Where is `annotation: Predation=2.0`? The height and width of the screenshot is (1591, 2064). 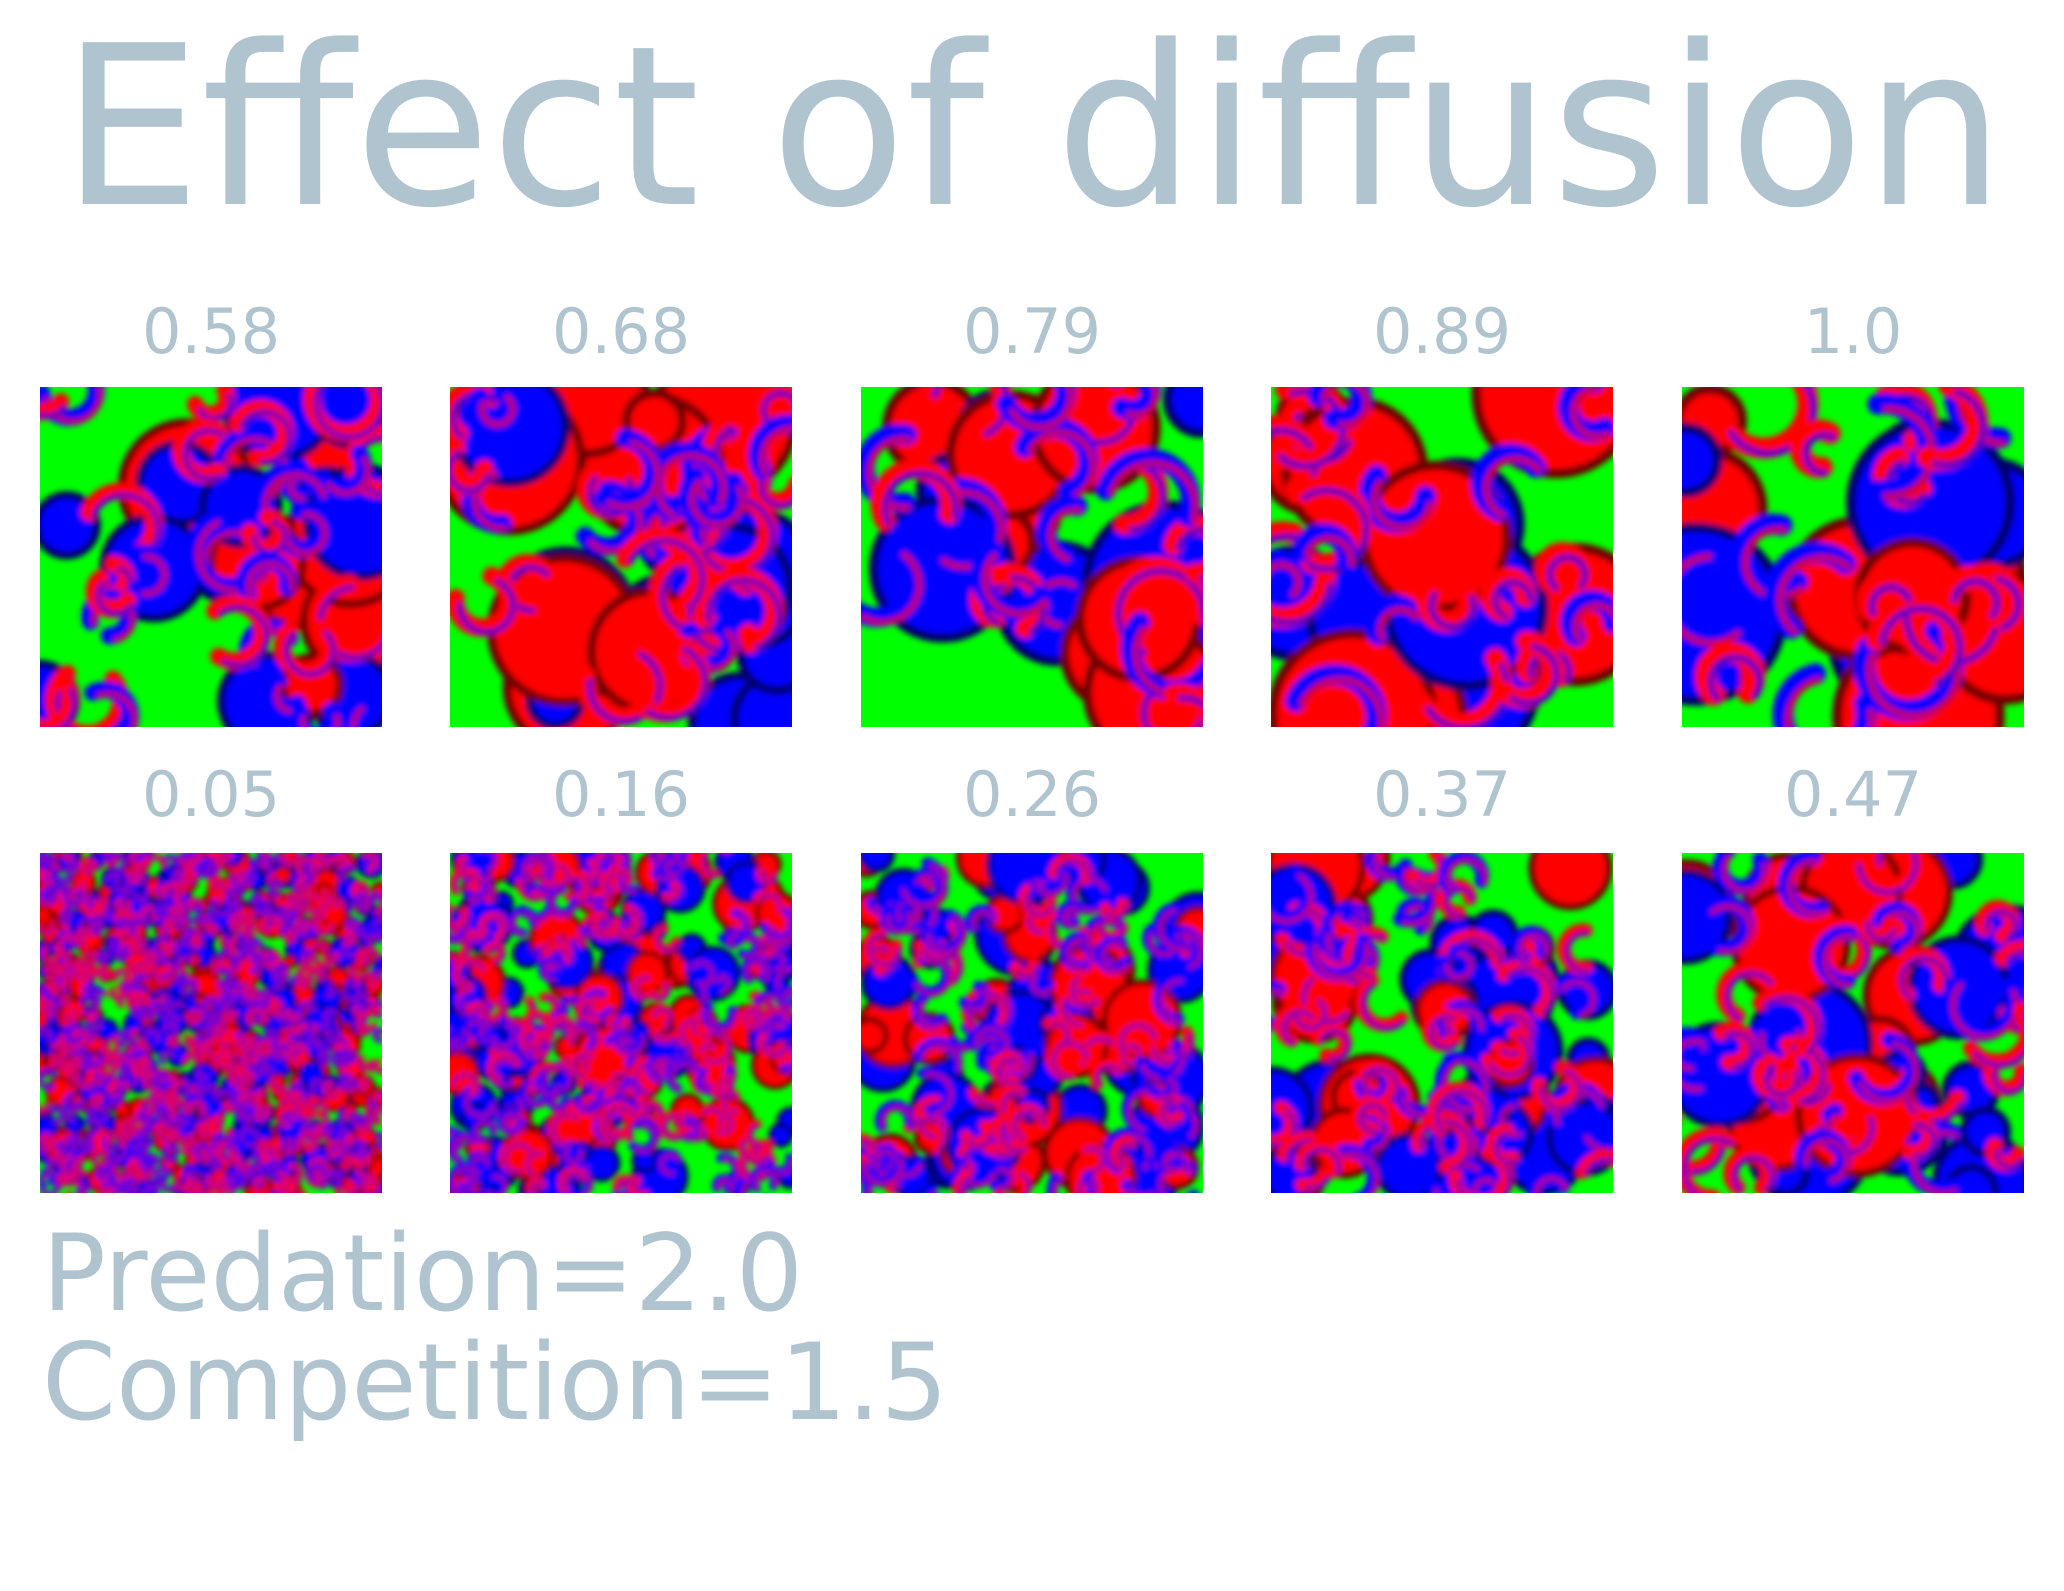
annotation: Predation=2.0 is located at coordinates (422, 1273).